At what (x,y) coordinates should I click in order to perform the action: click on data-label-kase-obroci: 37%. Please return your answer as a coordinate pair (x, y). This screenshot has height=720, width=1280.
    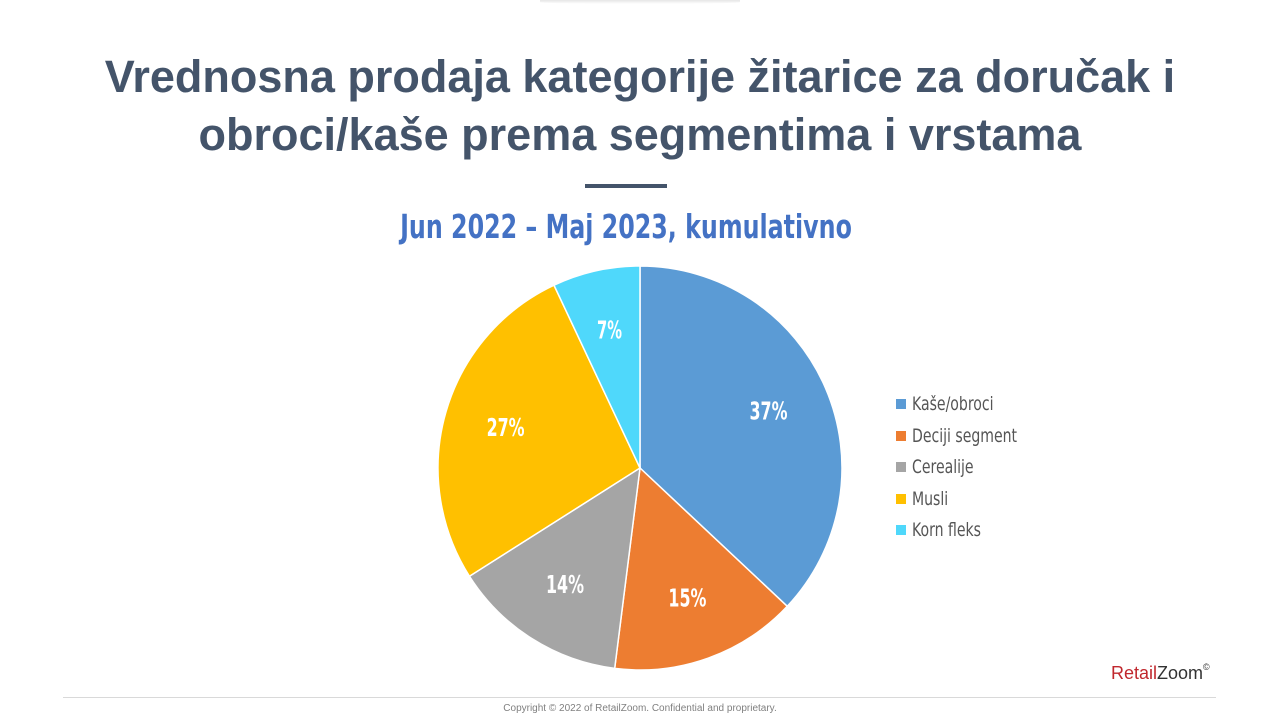
    Looking at the image, I should click on (769, 410).